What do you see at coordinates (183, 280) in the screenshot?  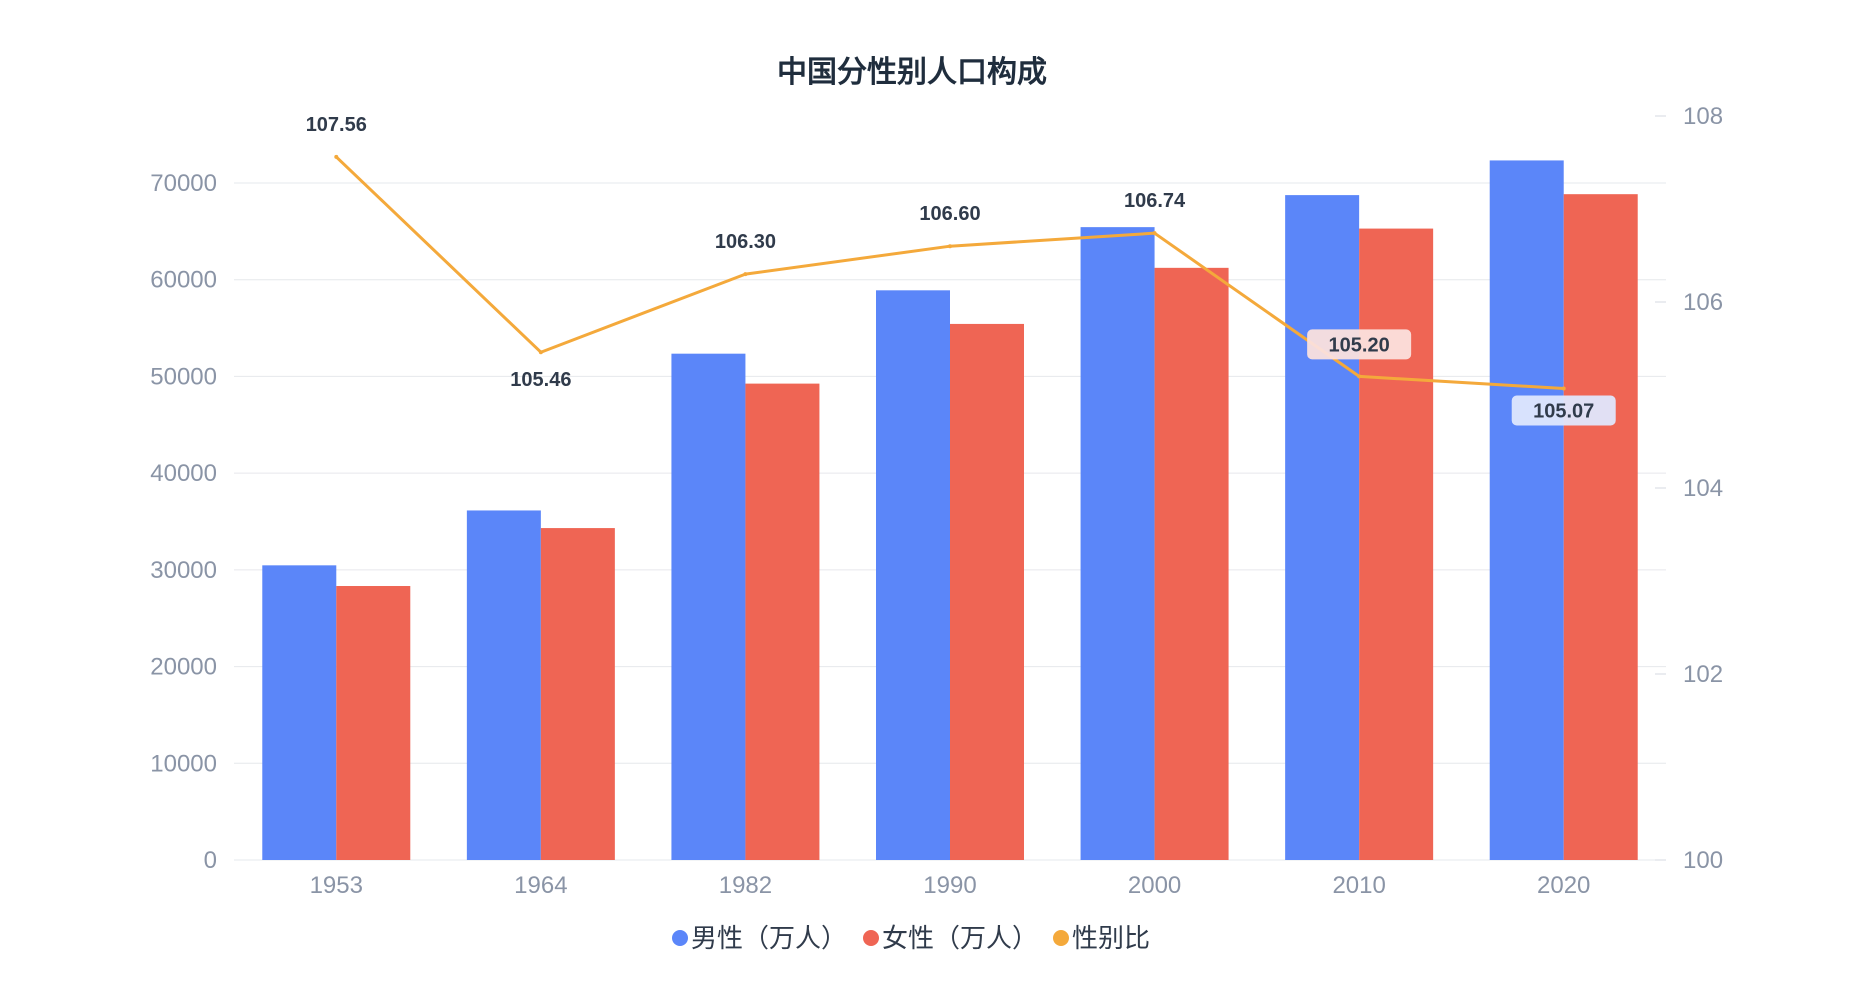 I see `y-left-tick-label: 60000` at bounding box center [183, 280].